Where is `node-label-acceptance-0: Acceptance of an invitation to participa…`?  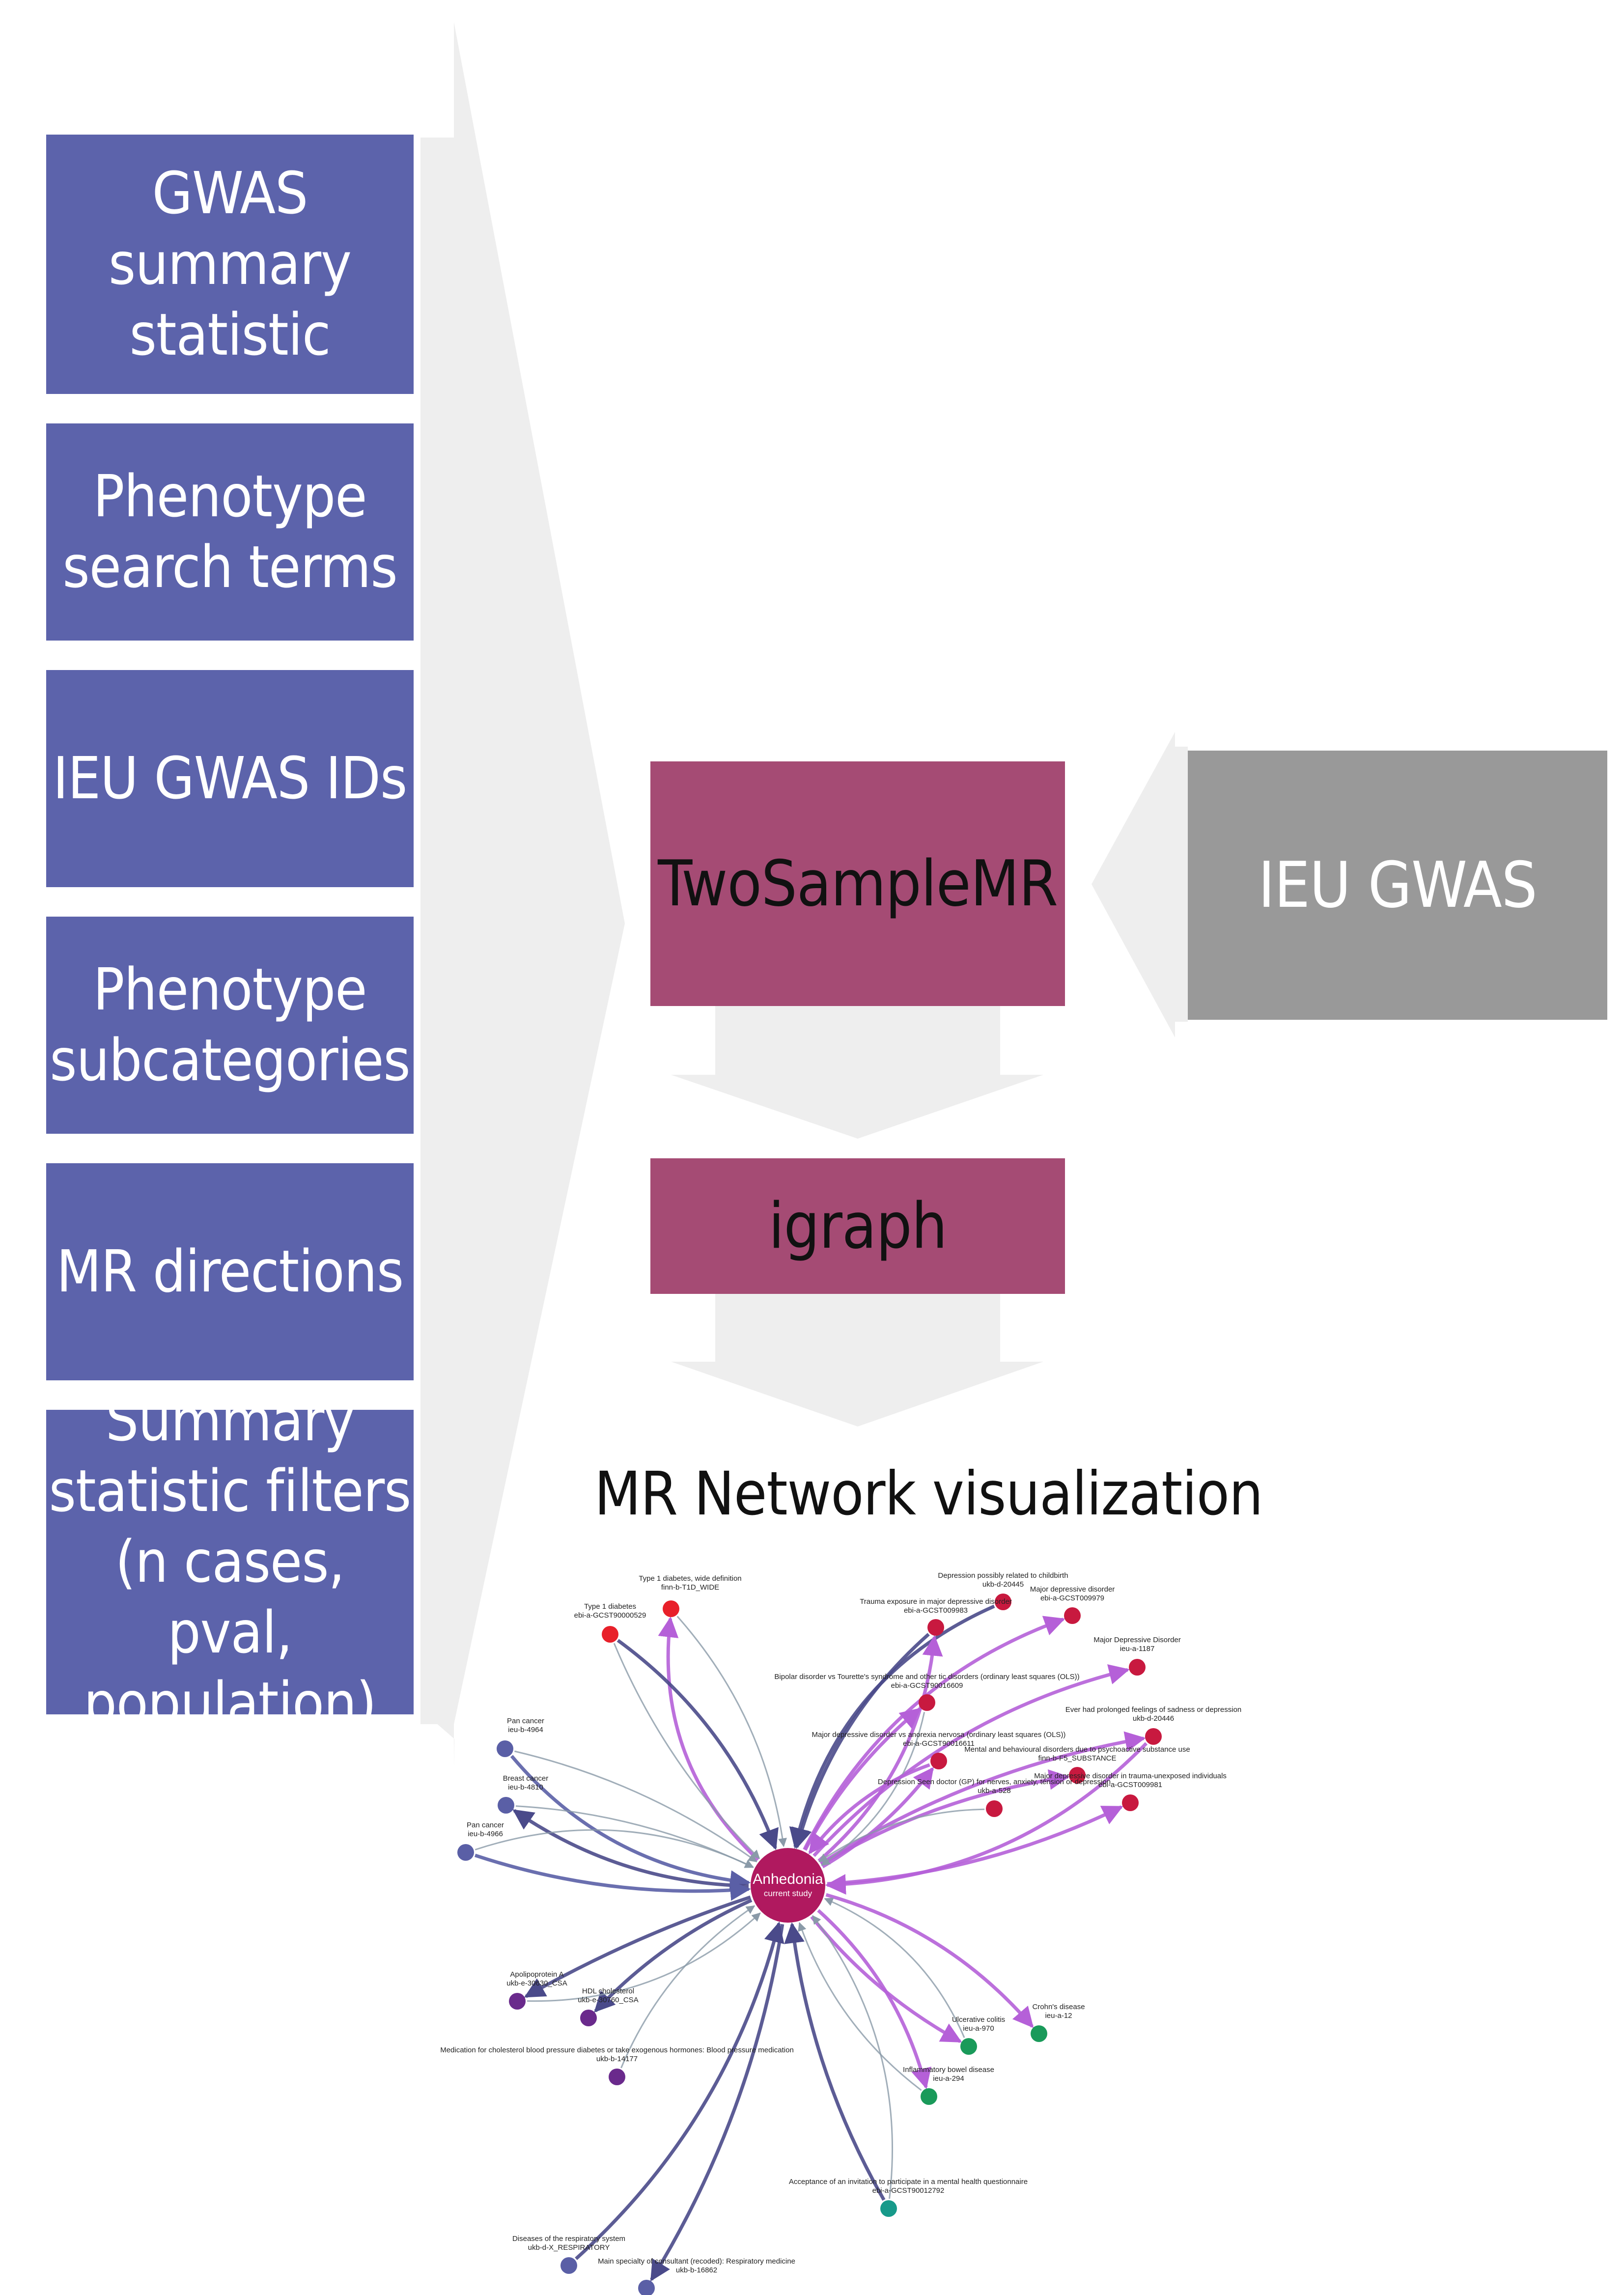
node-label-acceptance-0: Acceptance of an invitation to participa… is located at coordinates (908, 2182).